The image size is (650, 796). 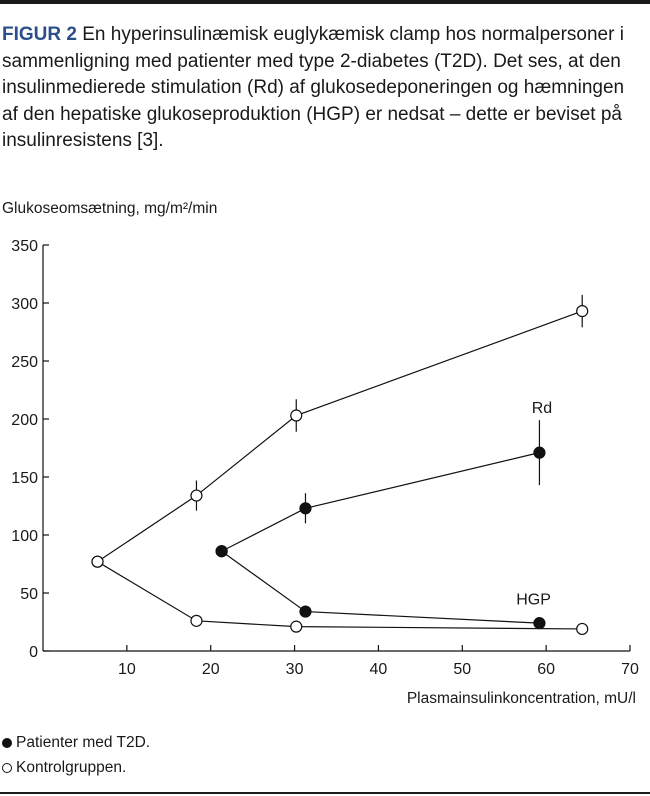 I want to click on bottom-rule, so click(x=325, y=793).